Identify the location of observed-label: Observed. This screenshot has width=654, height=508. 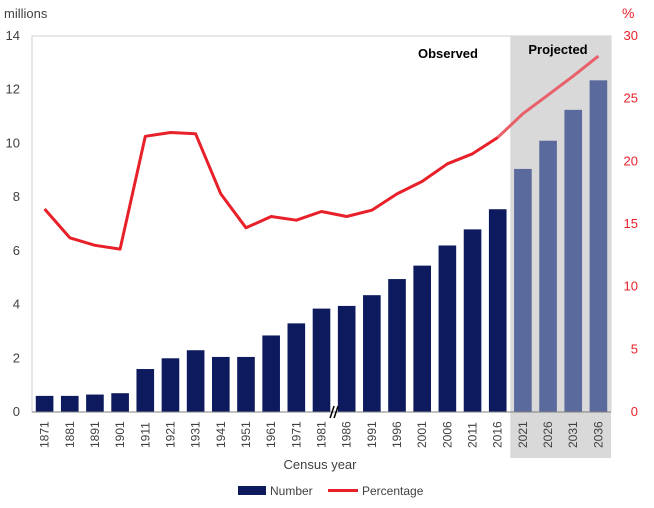
(448, 53).